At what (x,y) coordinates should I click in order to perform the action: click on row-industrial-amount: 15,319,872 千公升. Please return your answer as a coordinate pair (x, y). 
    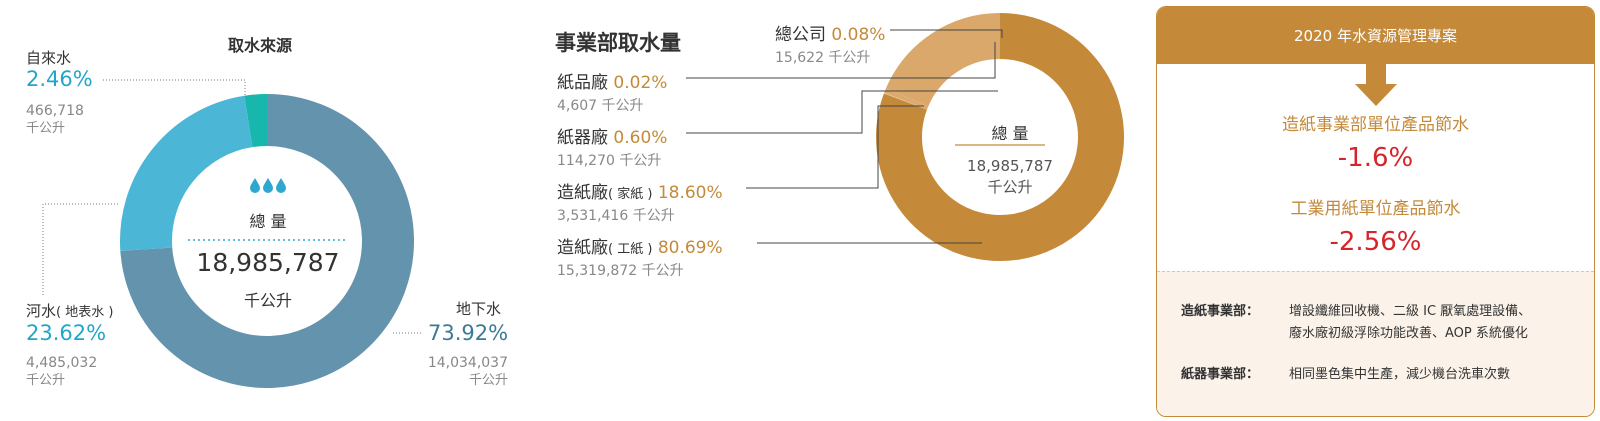
    Looking at the image, I should click on (620, 271).